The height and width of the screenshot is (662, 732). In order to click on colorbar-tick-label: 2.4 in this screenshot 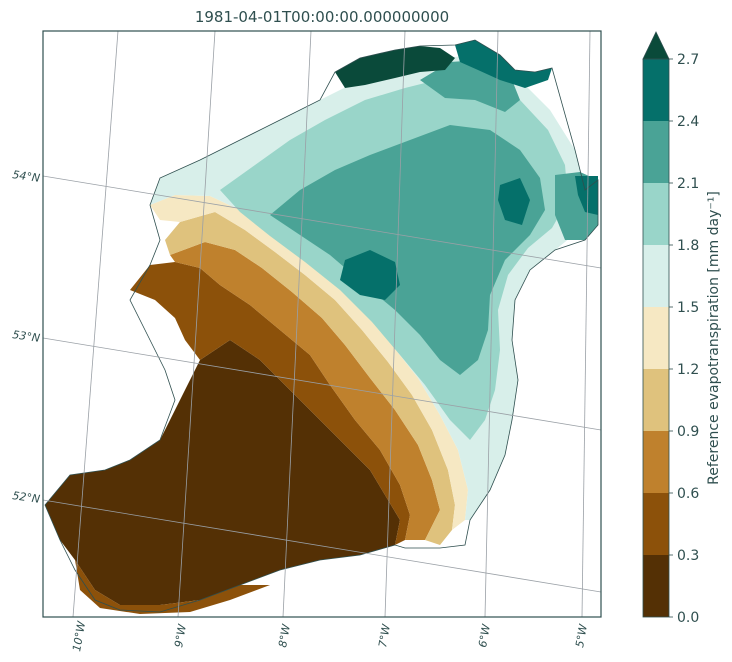, I will do `click(688, 122)`.